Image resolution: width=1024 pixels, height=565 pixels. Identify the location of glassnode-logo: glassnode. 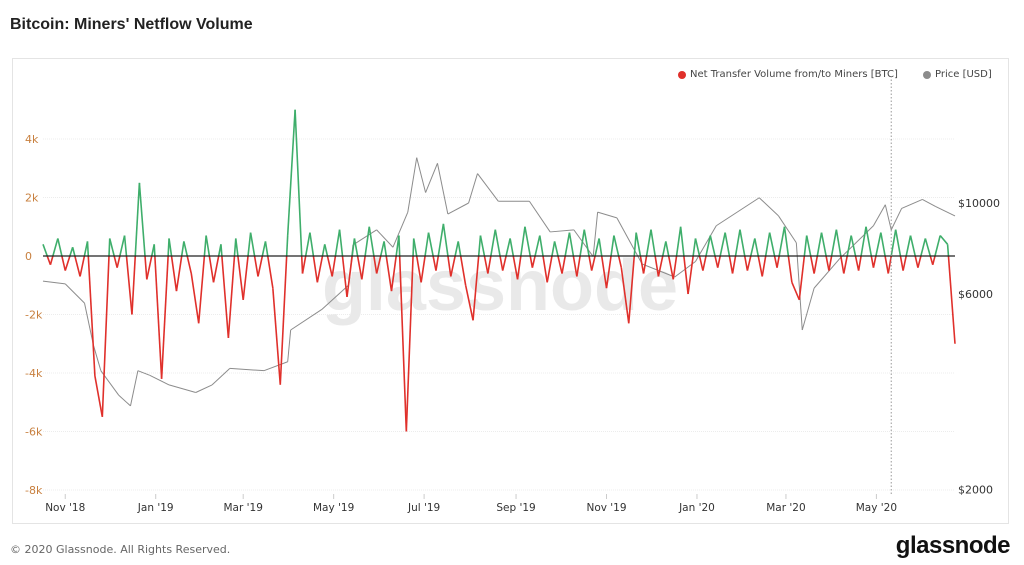
(953, 545).